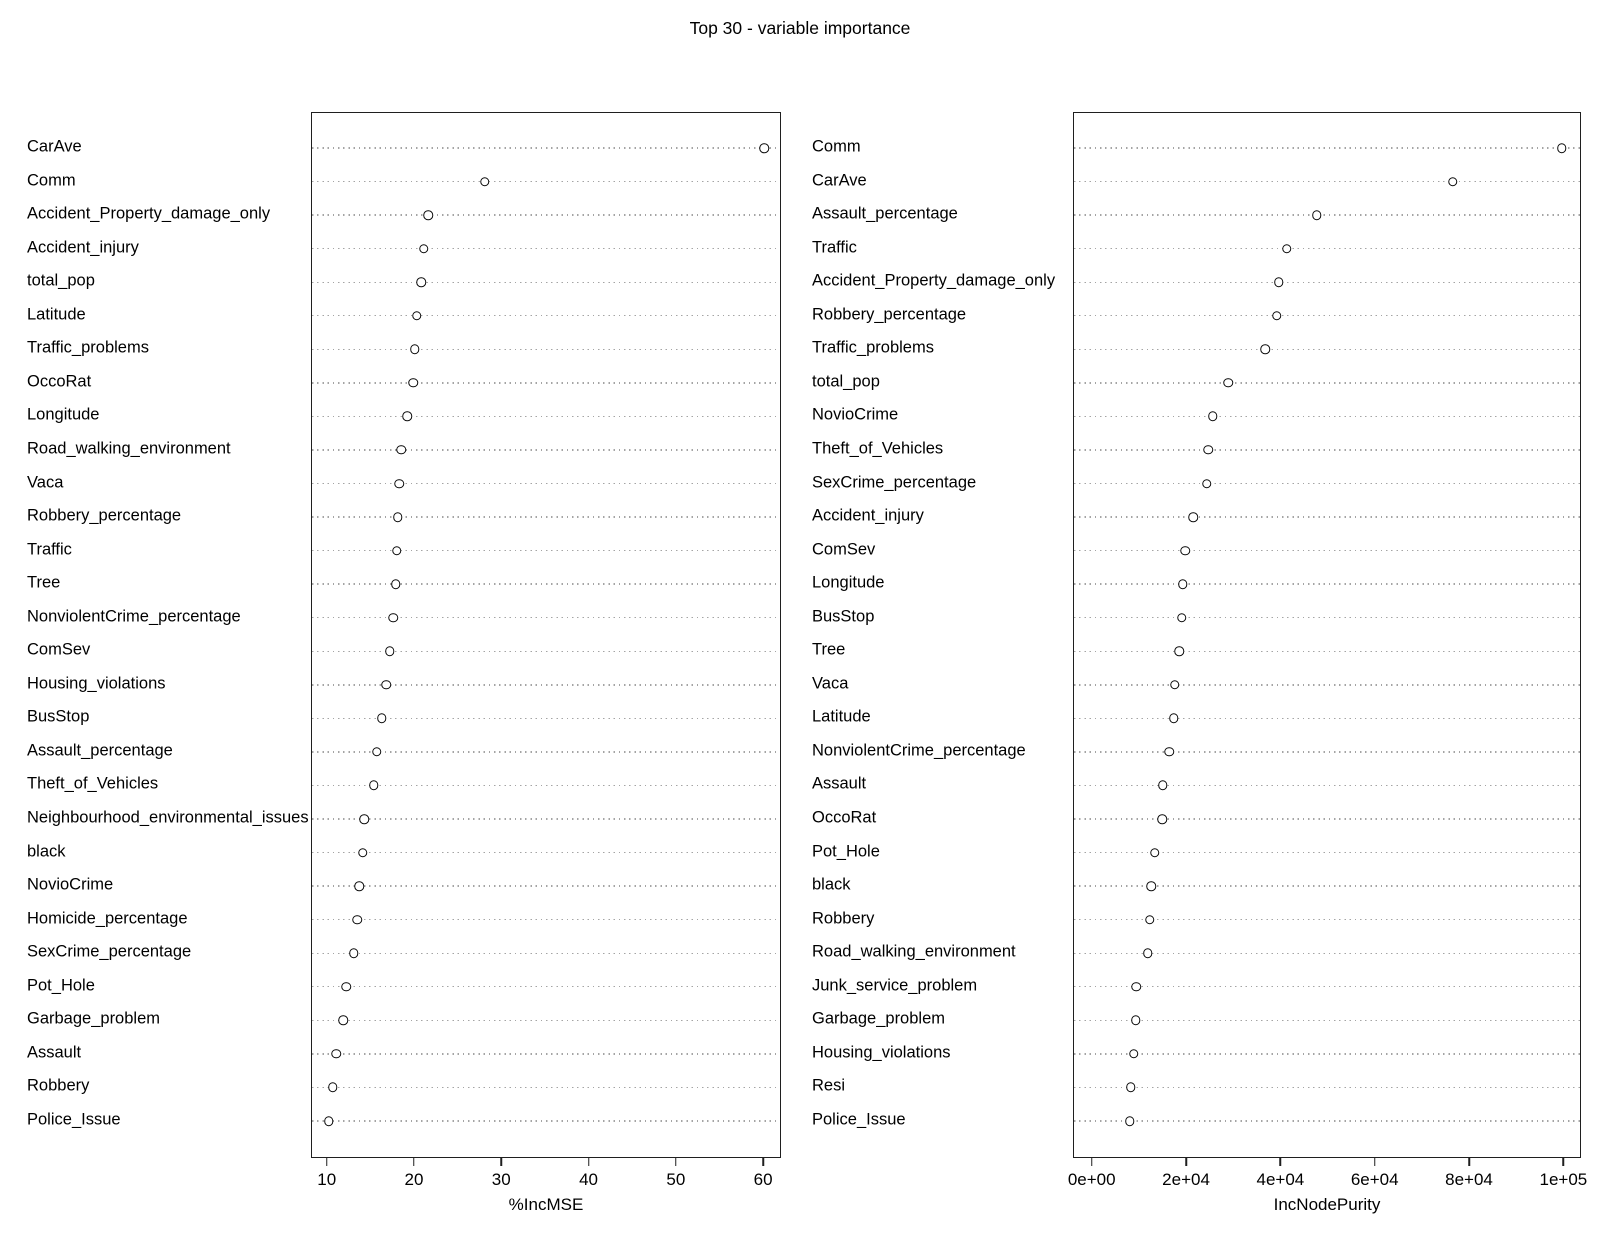 The image size is (1600, 1253). I want to click on row-label-right: NonviolentCrime_percentage, so click(919, 750).